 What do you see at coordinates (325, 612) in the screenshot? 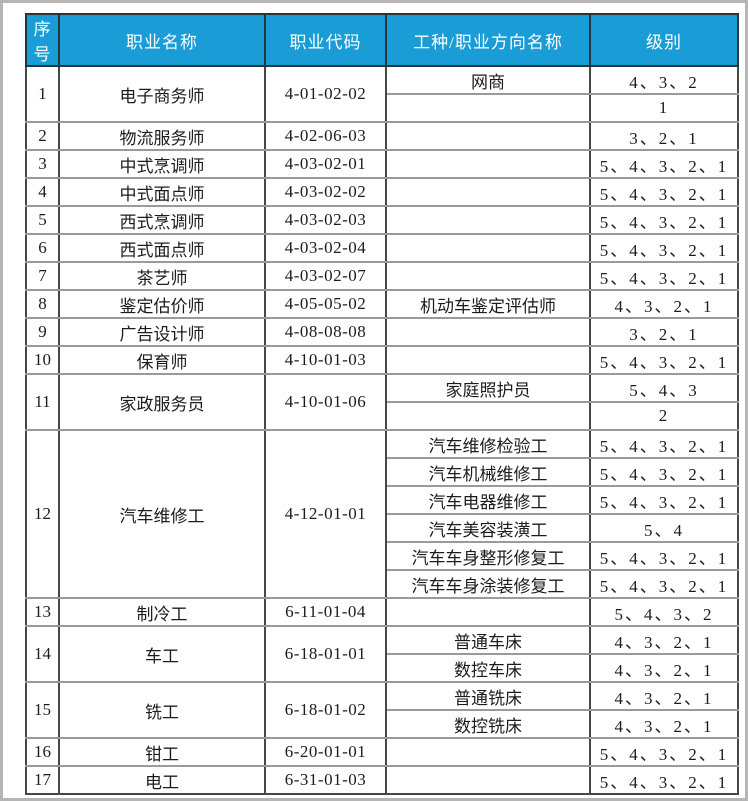
I see `occupation-code-cell: 6-11-01-04` at bounding box center [325, 612].